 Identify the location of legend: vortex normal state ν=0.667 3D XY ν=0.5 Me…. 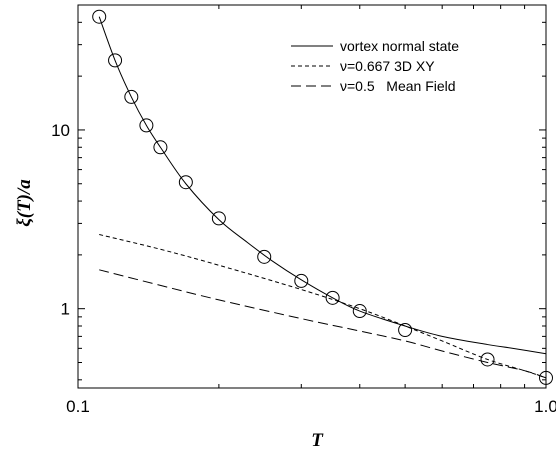
(375, 66).